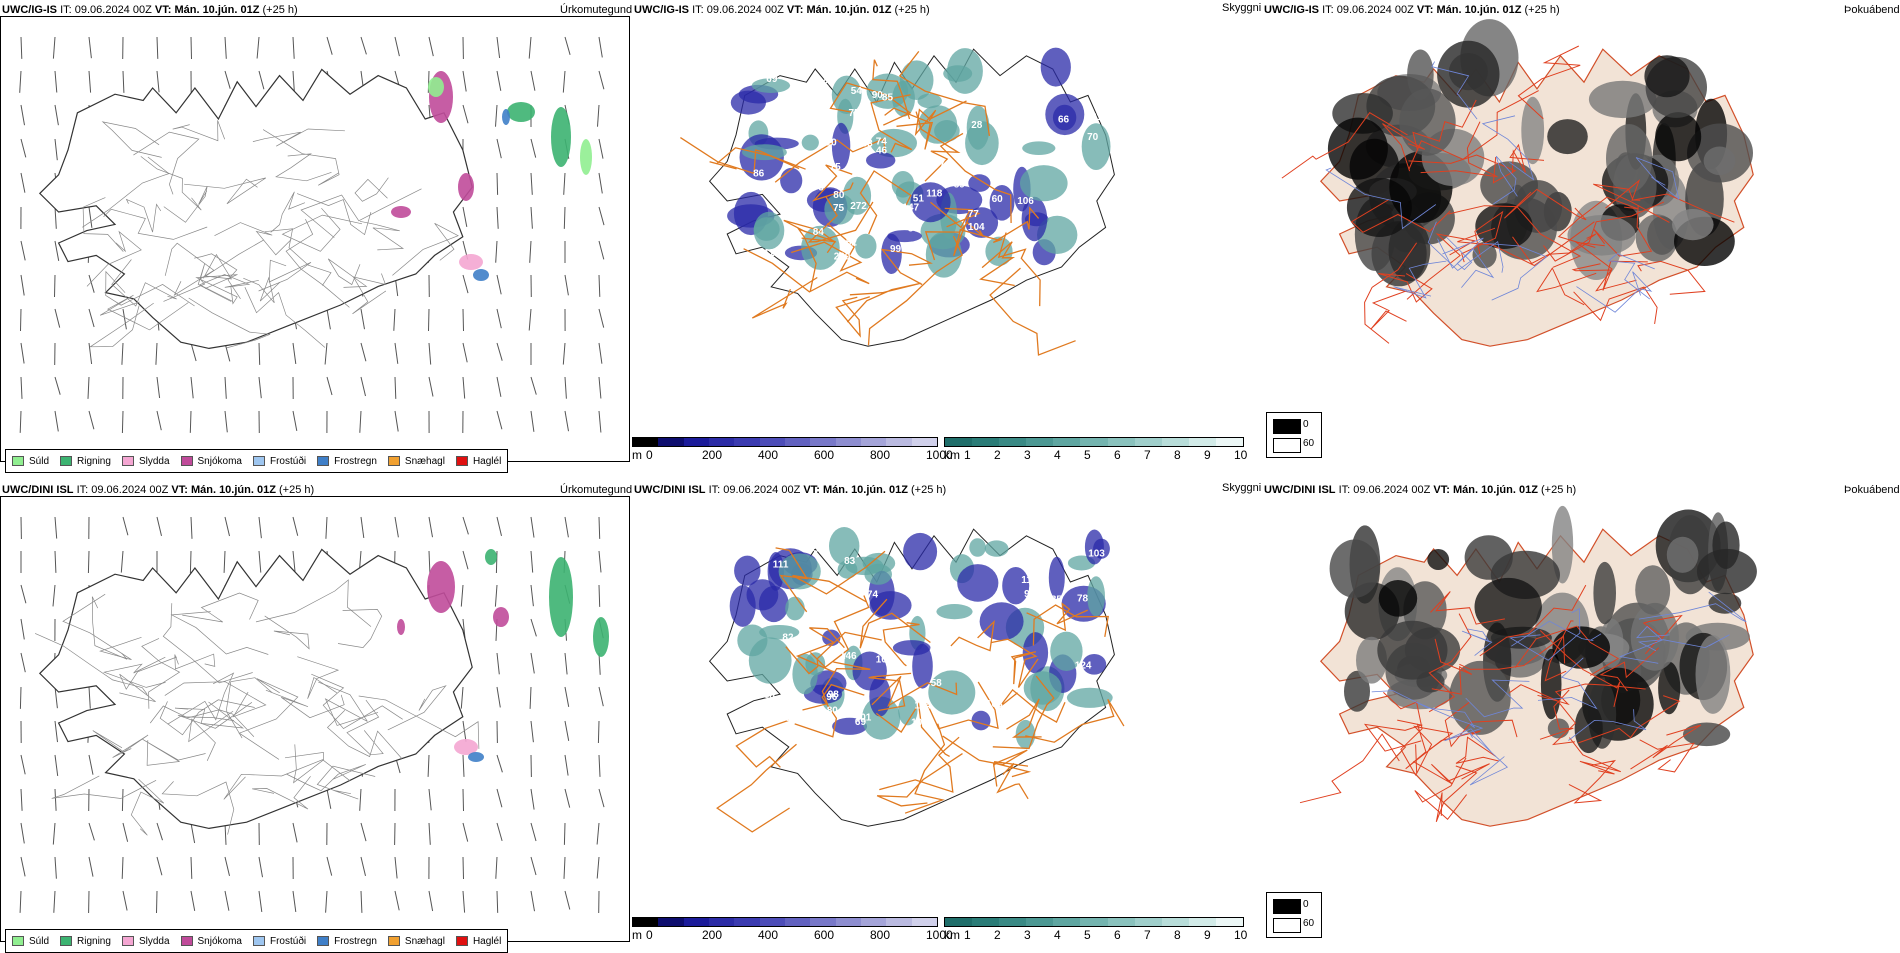 The width and height of the screenshot is (1900, 953). Describe the element at coordinates (1064, 120) in the screenshot. I see `cloud-base-value: 66` at that location.